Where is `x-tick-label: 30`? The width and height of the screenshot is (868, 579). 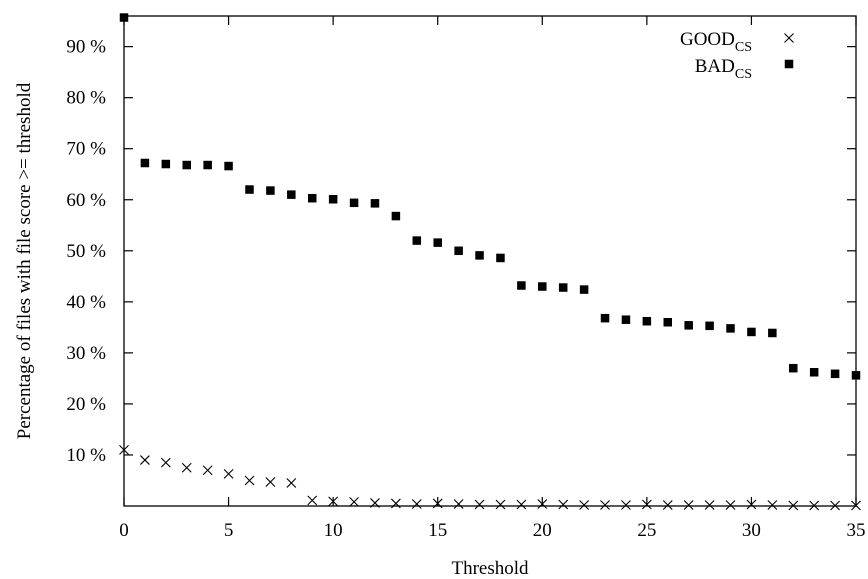 x-tick-label: 30 is located at coordinates (751, 530).